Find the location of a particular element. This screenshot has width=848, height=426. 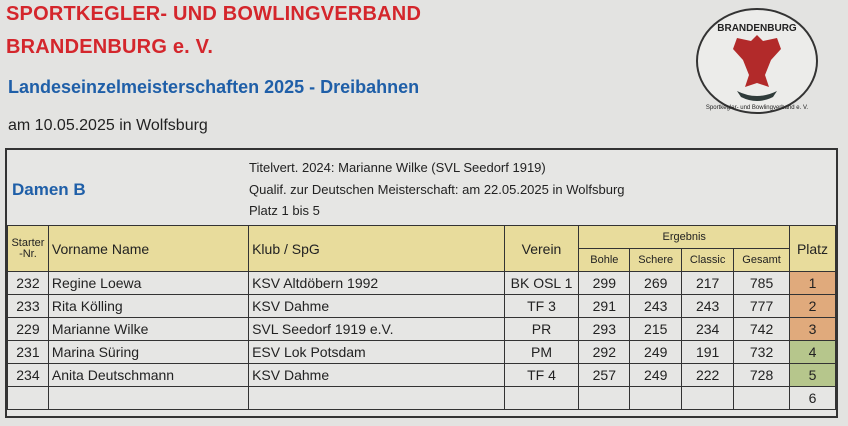

cell-gesamt: 785 is located at coordinates (762, 283).